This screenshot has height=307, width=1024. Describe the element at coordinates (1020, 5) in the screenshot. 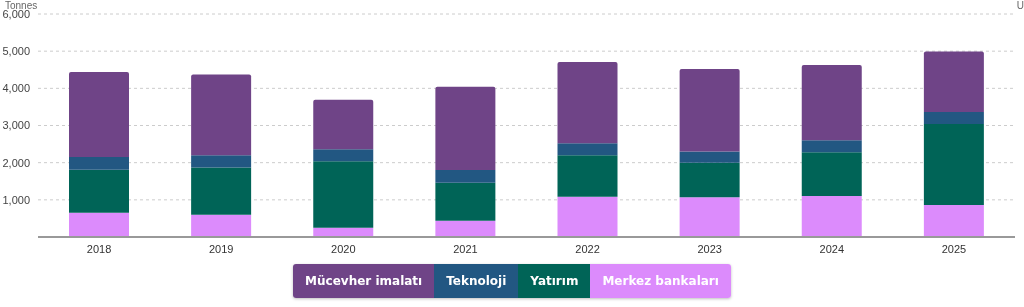

I see `text: U` at that location.